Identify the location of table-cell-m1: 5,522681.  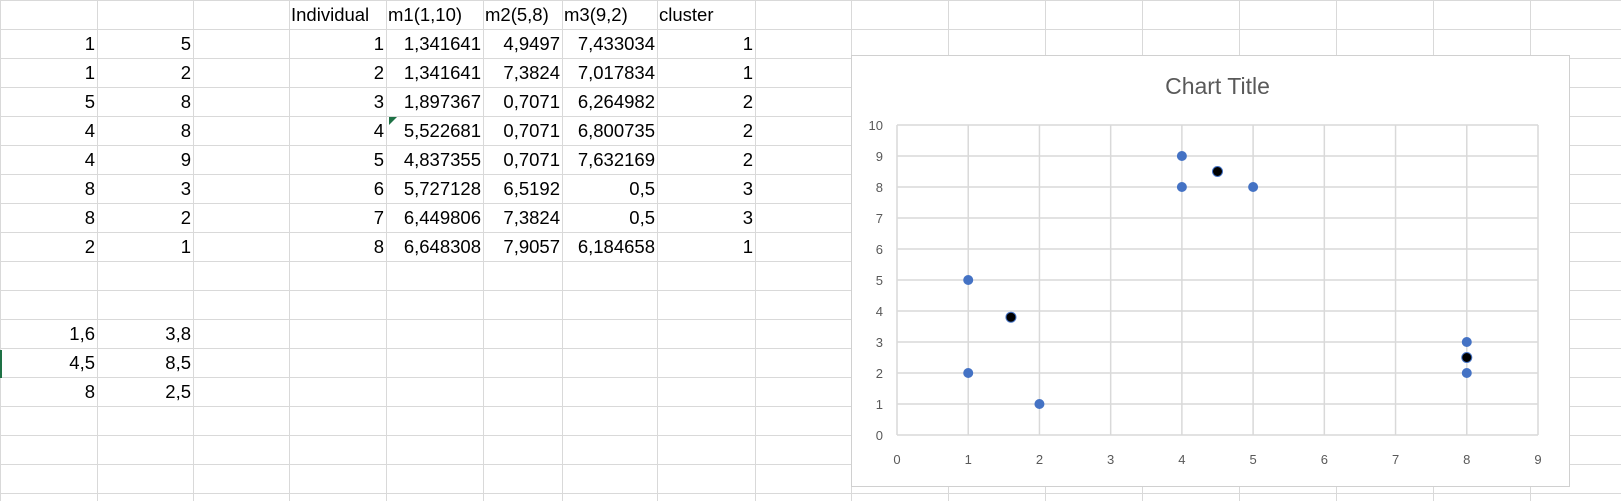
(442, 130).